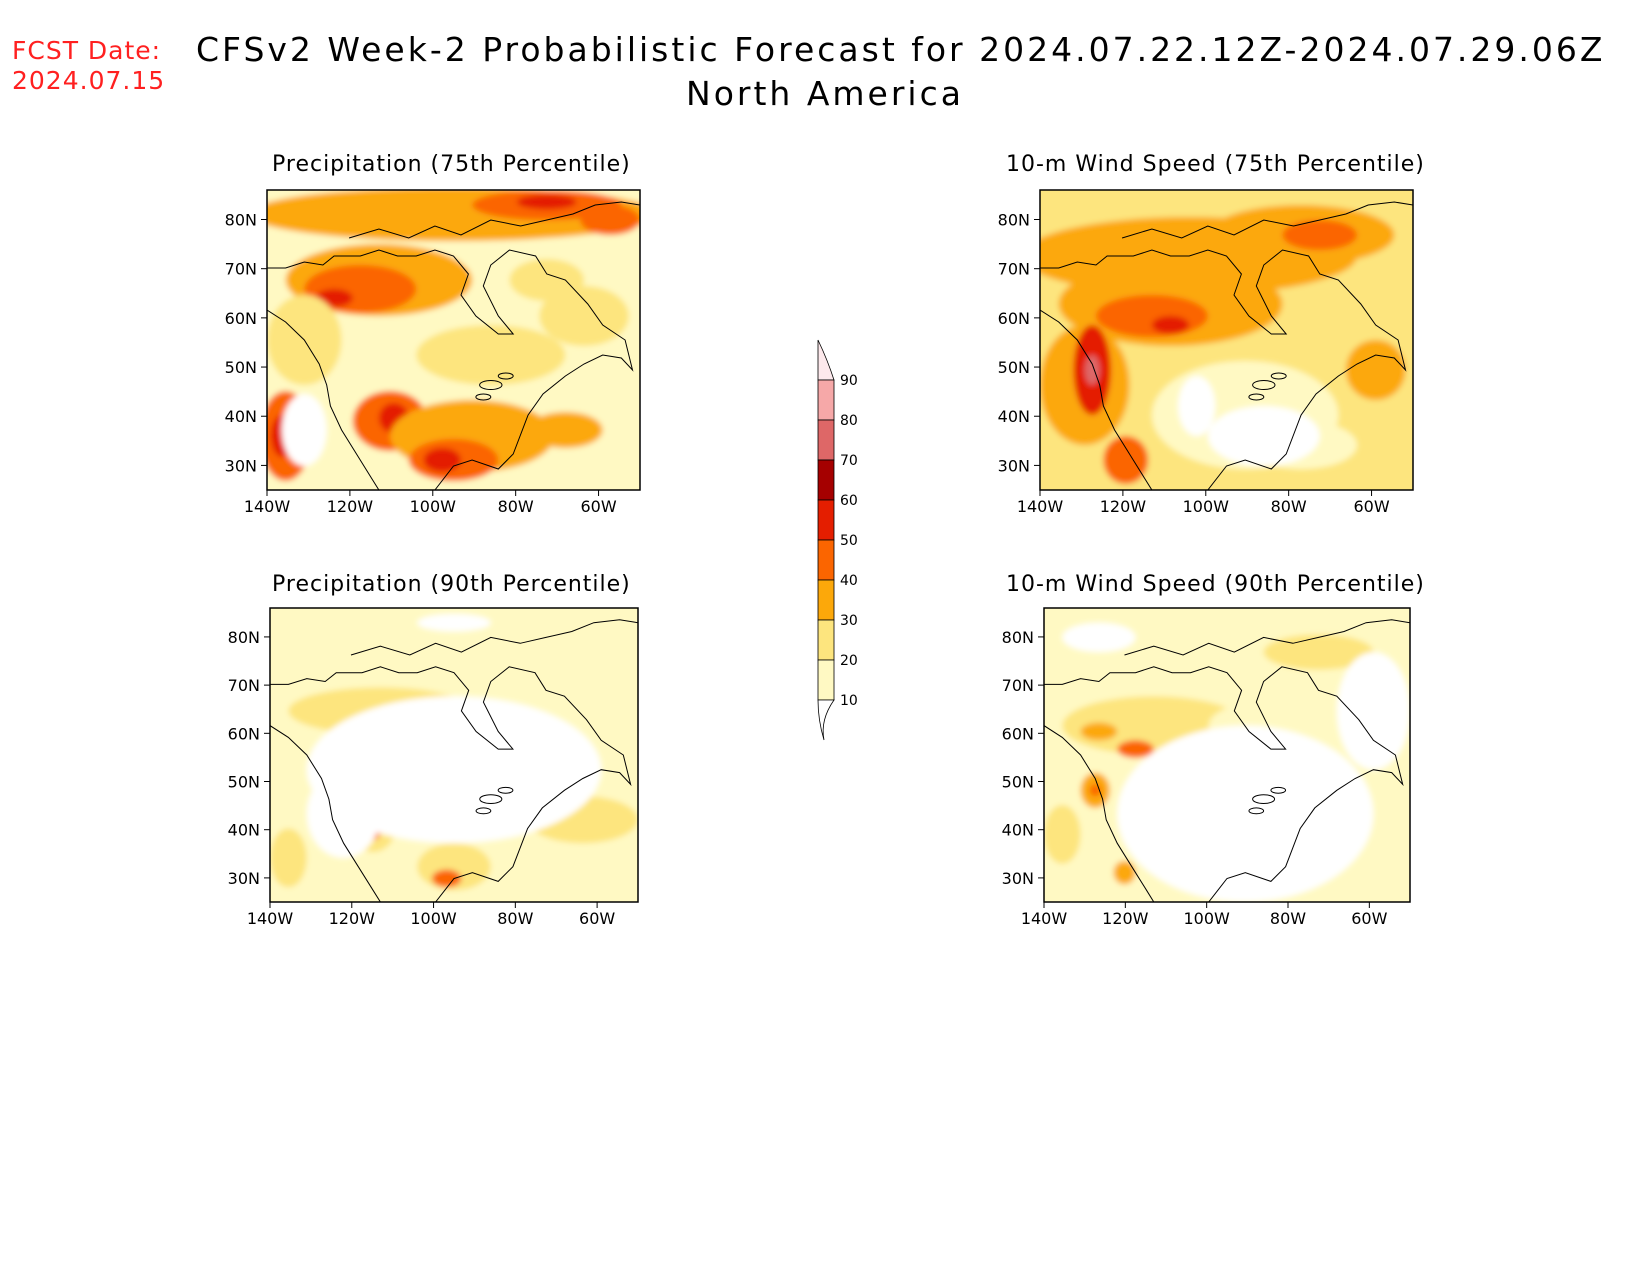 This screenshot has width=1650, height=1275. I want to click on region-title: North America, so click(825, 93).